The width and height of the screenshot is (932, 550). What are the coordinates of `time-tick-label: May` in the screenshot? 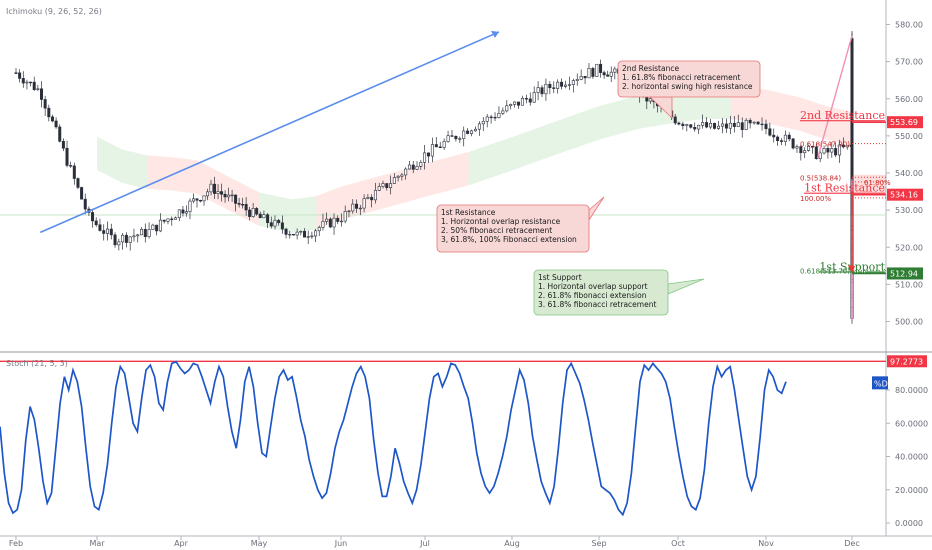 It's located at (259, 543).